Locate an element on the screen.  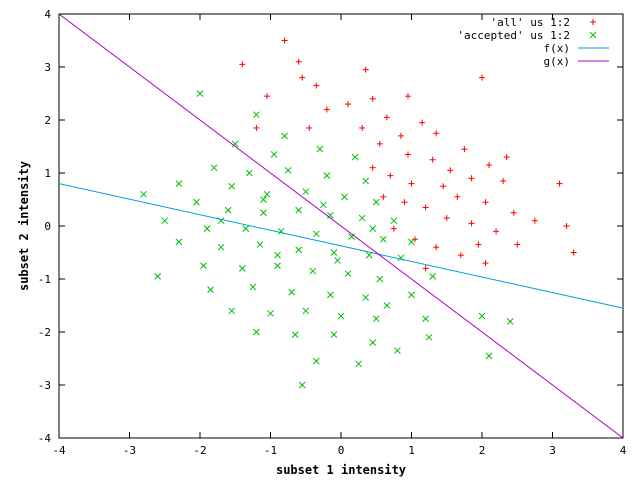
x-tick-label: -4 is located at coordinates (59, 450).